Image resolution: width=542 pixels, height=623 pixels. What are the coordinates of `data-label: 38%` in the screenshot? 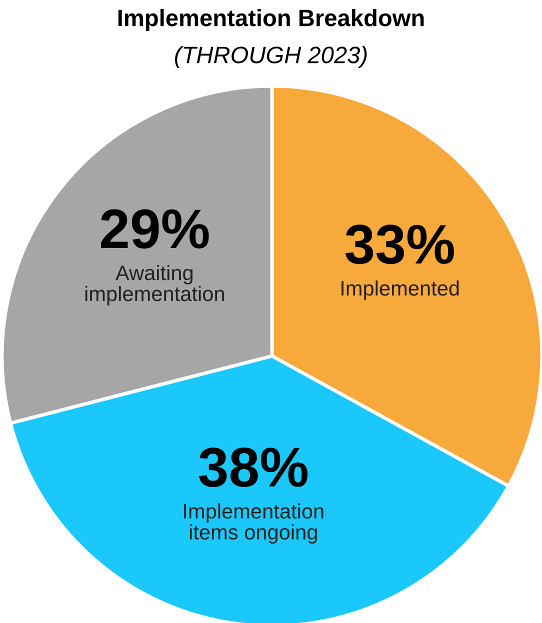 It's located at (253, 468).